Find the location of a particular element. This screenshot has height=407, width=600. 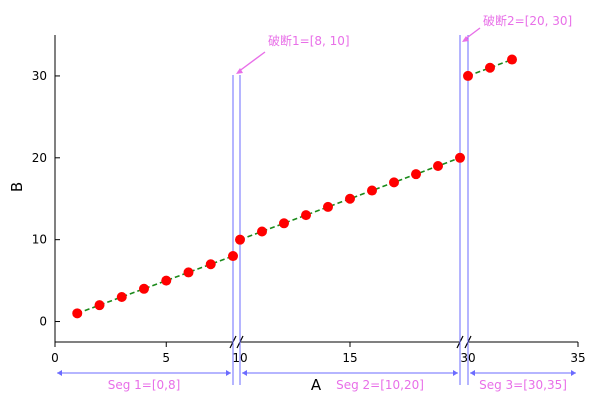

y-tick-label-0: 0 is located at coordinates (43, 322).